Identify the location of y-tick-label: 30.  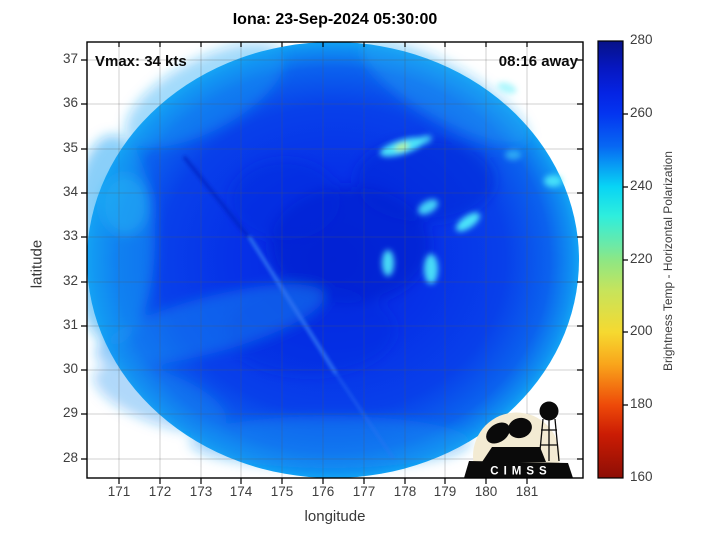
(70, 368).